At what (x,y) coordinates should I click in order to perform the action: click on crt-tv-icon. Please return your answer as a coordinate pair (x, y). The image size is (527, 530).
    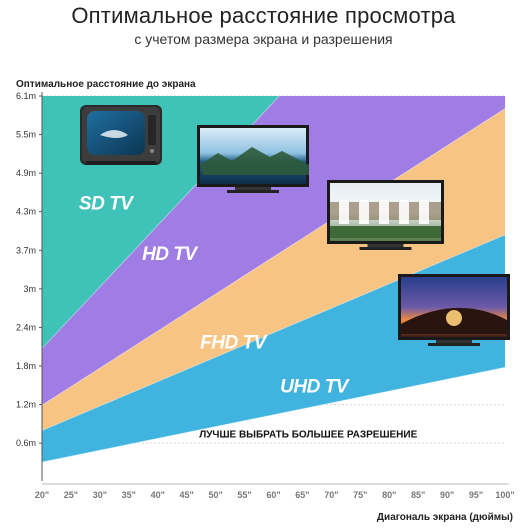
    Looking at the image, I should click on (121, 135).